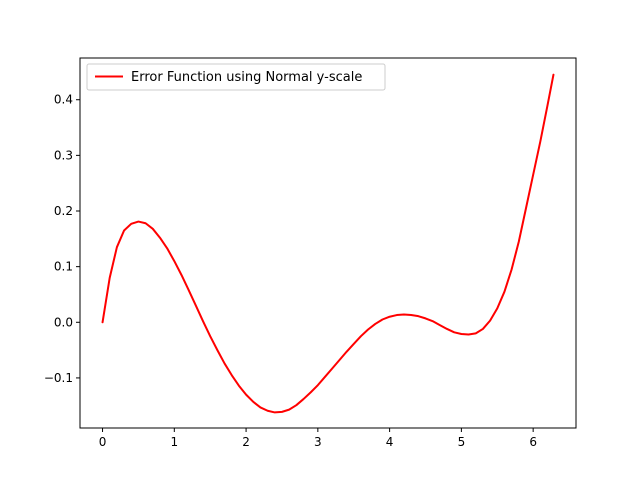 The image size is (640, 484). What do you see at coordinates (63, 155) in the screenshot?
I see `y-tick-label: 0.3` at bounding box center [63, 155].